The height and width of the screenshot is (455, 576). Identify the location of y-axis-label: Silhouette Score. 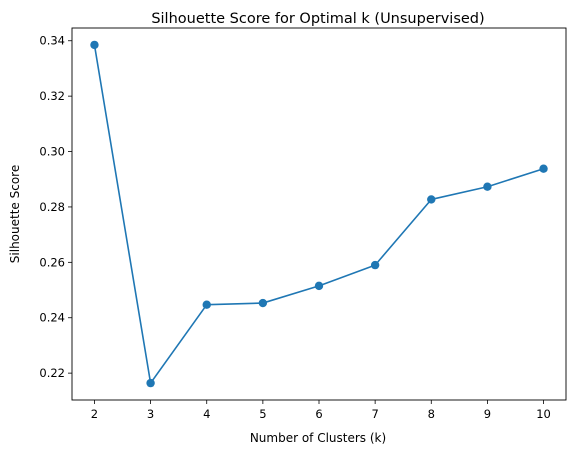
(15, 214).